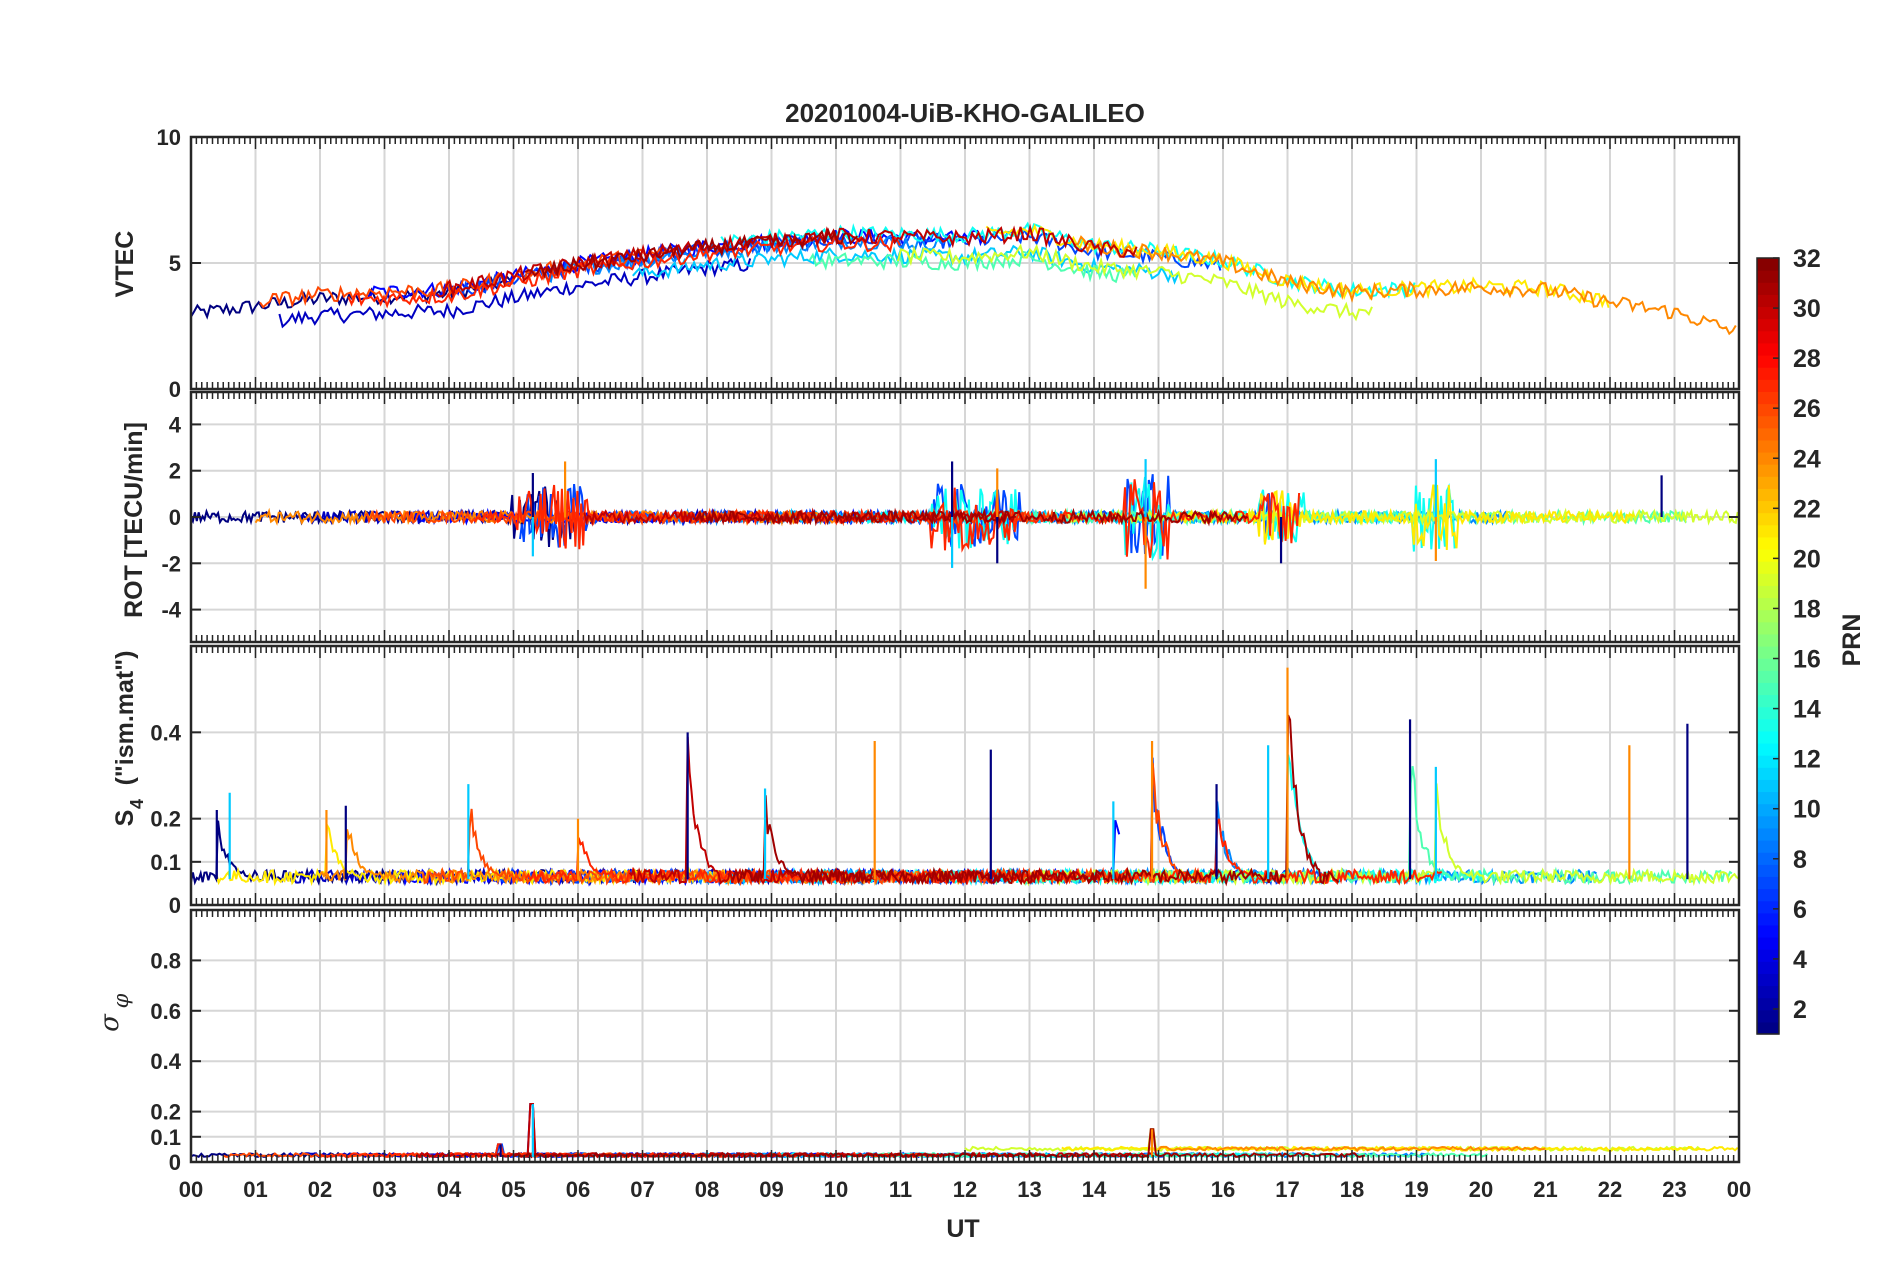  Describe the element at coordinates (165, 1011) in the screenshot. I see `y-tick-label: 0.6` at that location.